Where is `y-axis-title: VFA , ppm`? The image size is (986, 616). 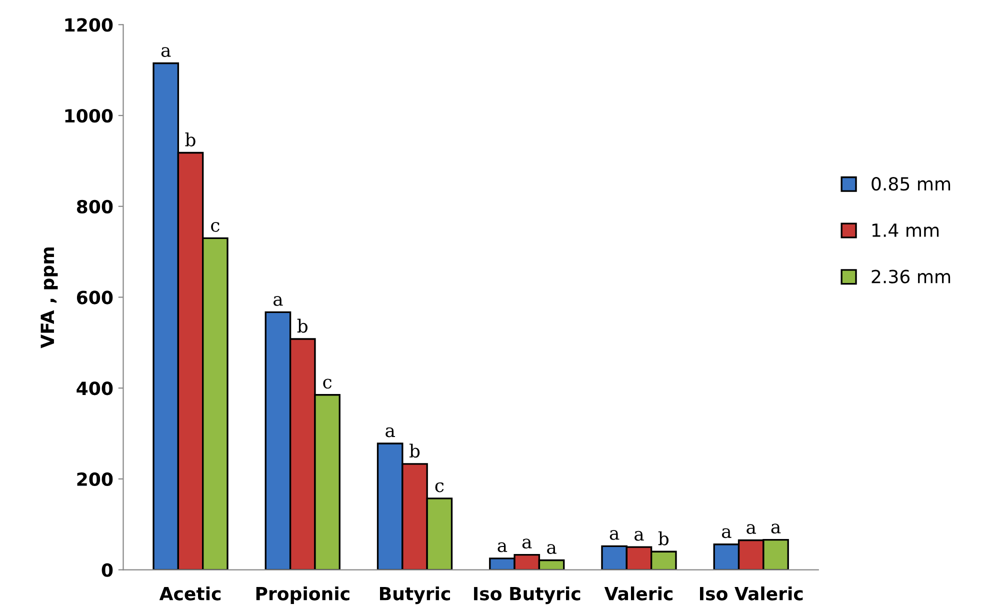 y-axis-title: VFA , ppm is located at coordinates (49, 297).